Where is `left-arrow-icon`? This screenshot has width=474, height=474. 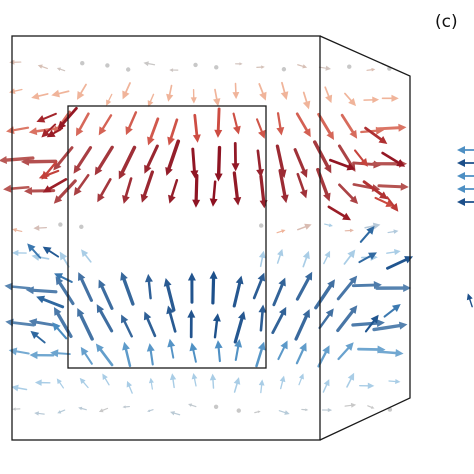
left-arrow-icon is located at coordinates (465, 176).